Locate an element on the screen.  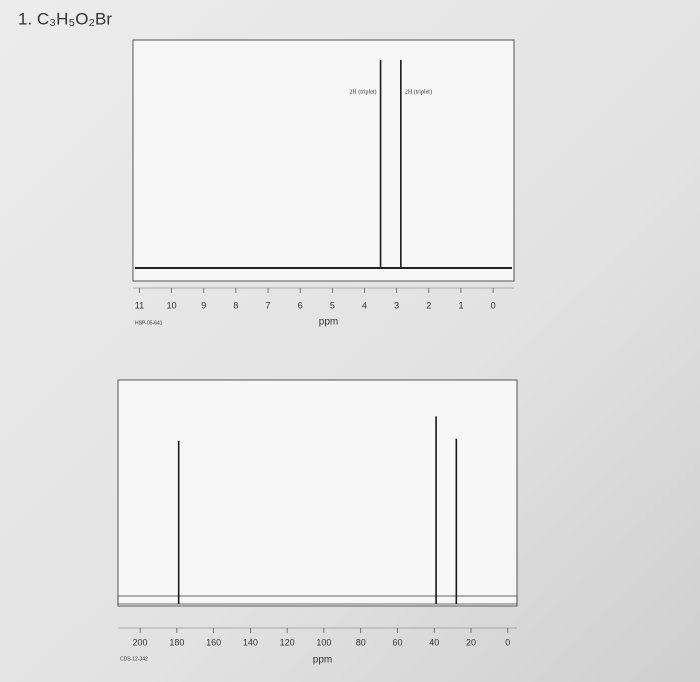
x-tick-label: 1 is located at coordinates (460, 305).